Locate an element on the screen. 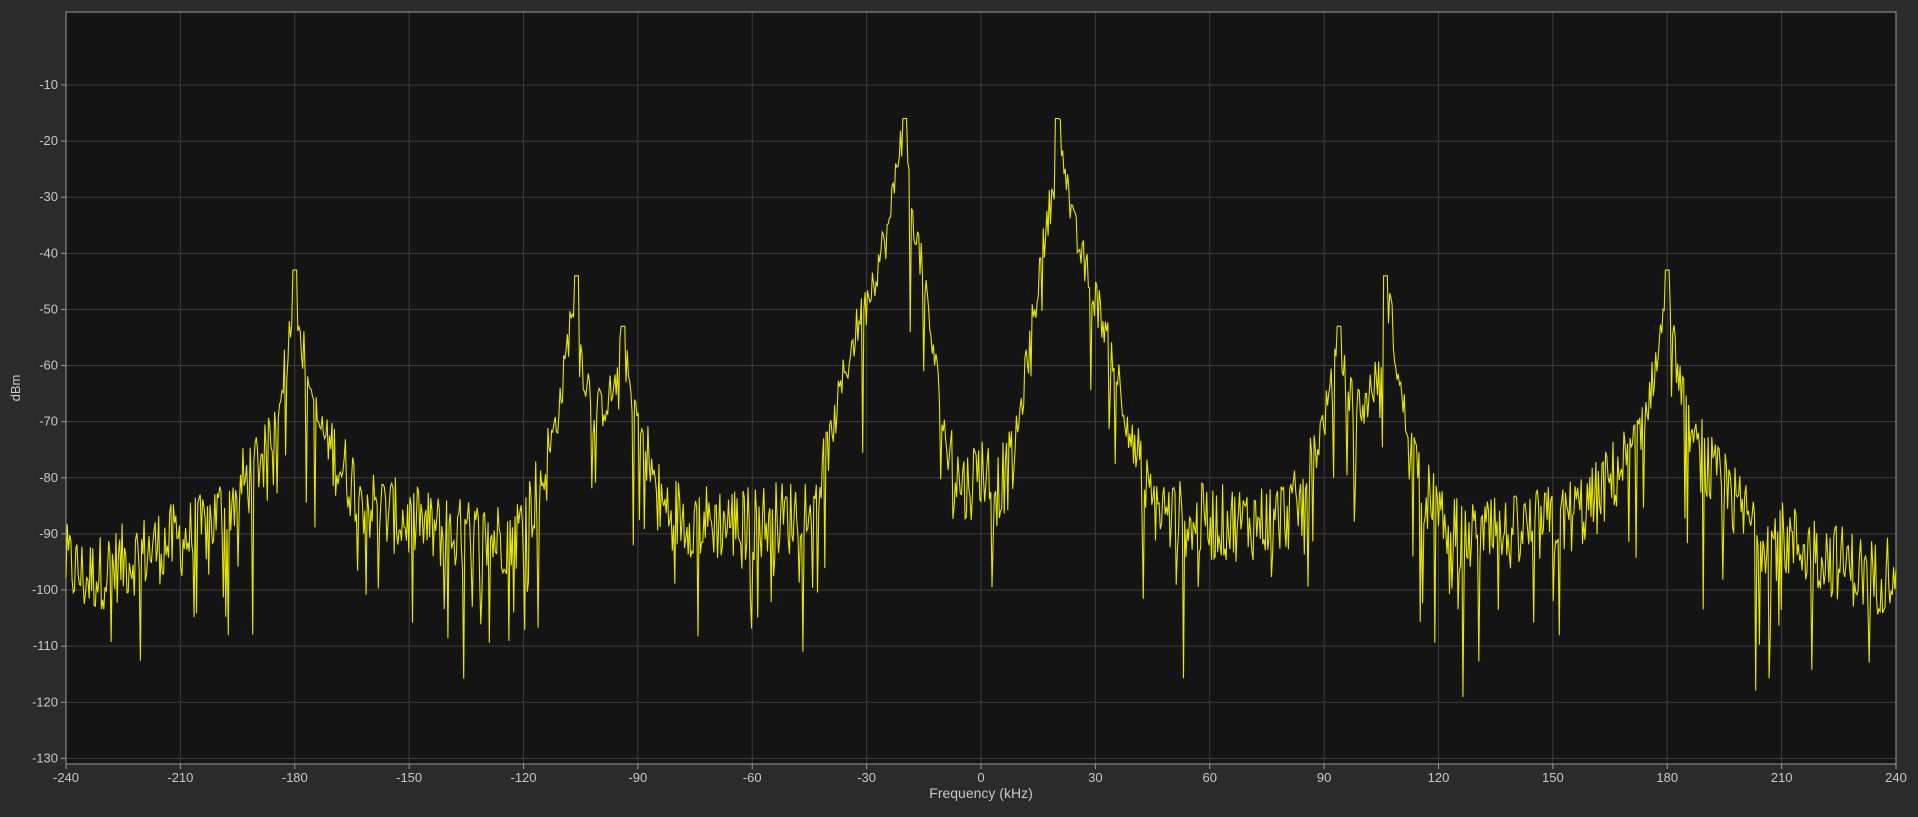 Image resolution: width=1918 pixels, height=817 pixels. x-tick-label: 210 is located at coordinates (1782, 777).